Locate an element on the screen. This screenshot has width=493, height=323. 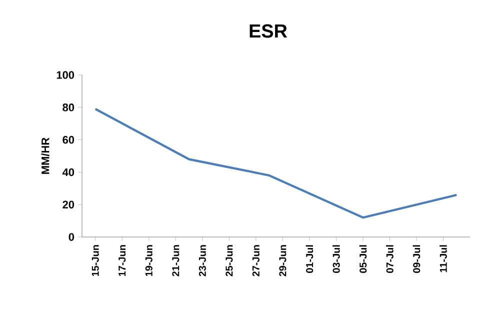
x-tick-label: 11-Jul is located at coordinates (443, 258).